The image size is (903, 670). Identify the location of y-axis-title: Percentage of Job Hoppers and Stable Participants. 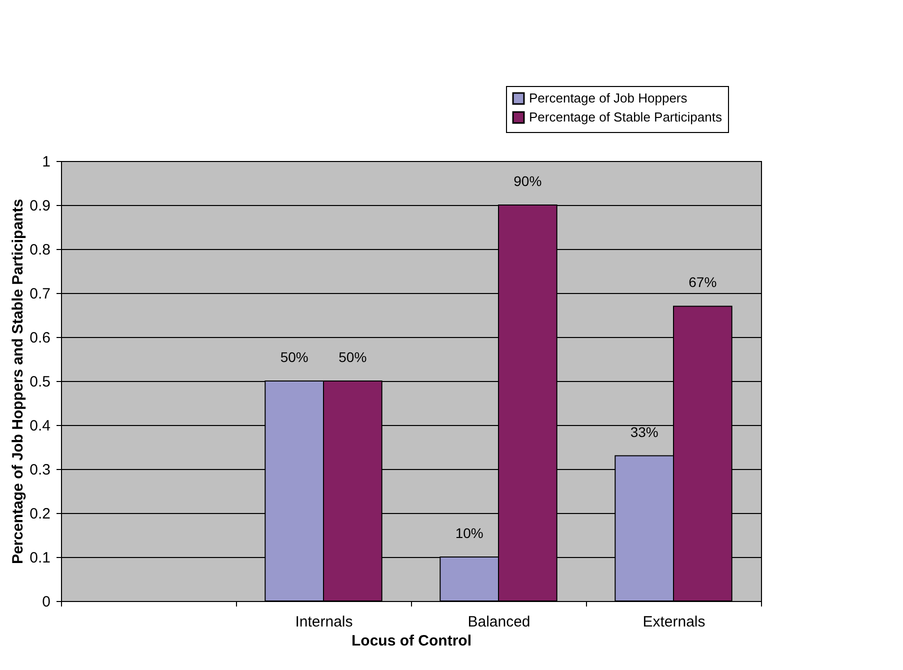
(18, 381).